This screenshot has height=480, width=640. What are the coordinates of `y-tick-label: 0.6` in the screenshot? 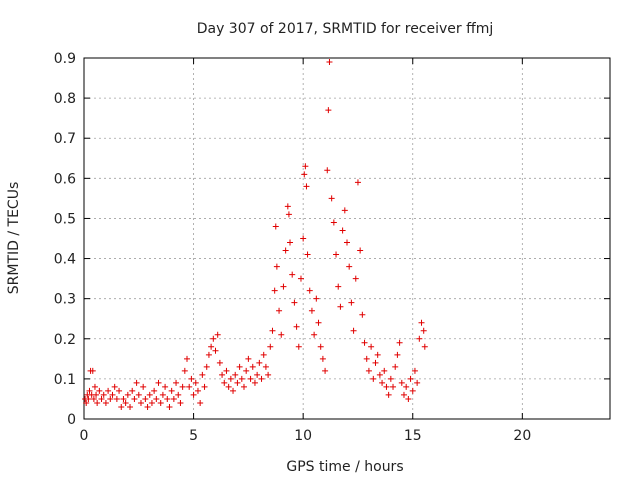 It's located at (65, 179).